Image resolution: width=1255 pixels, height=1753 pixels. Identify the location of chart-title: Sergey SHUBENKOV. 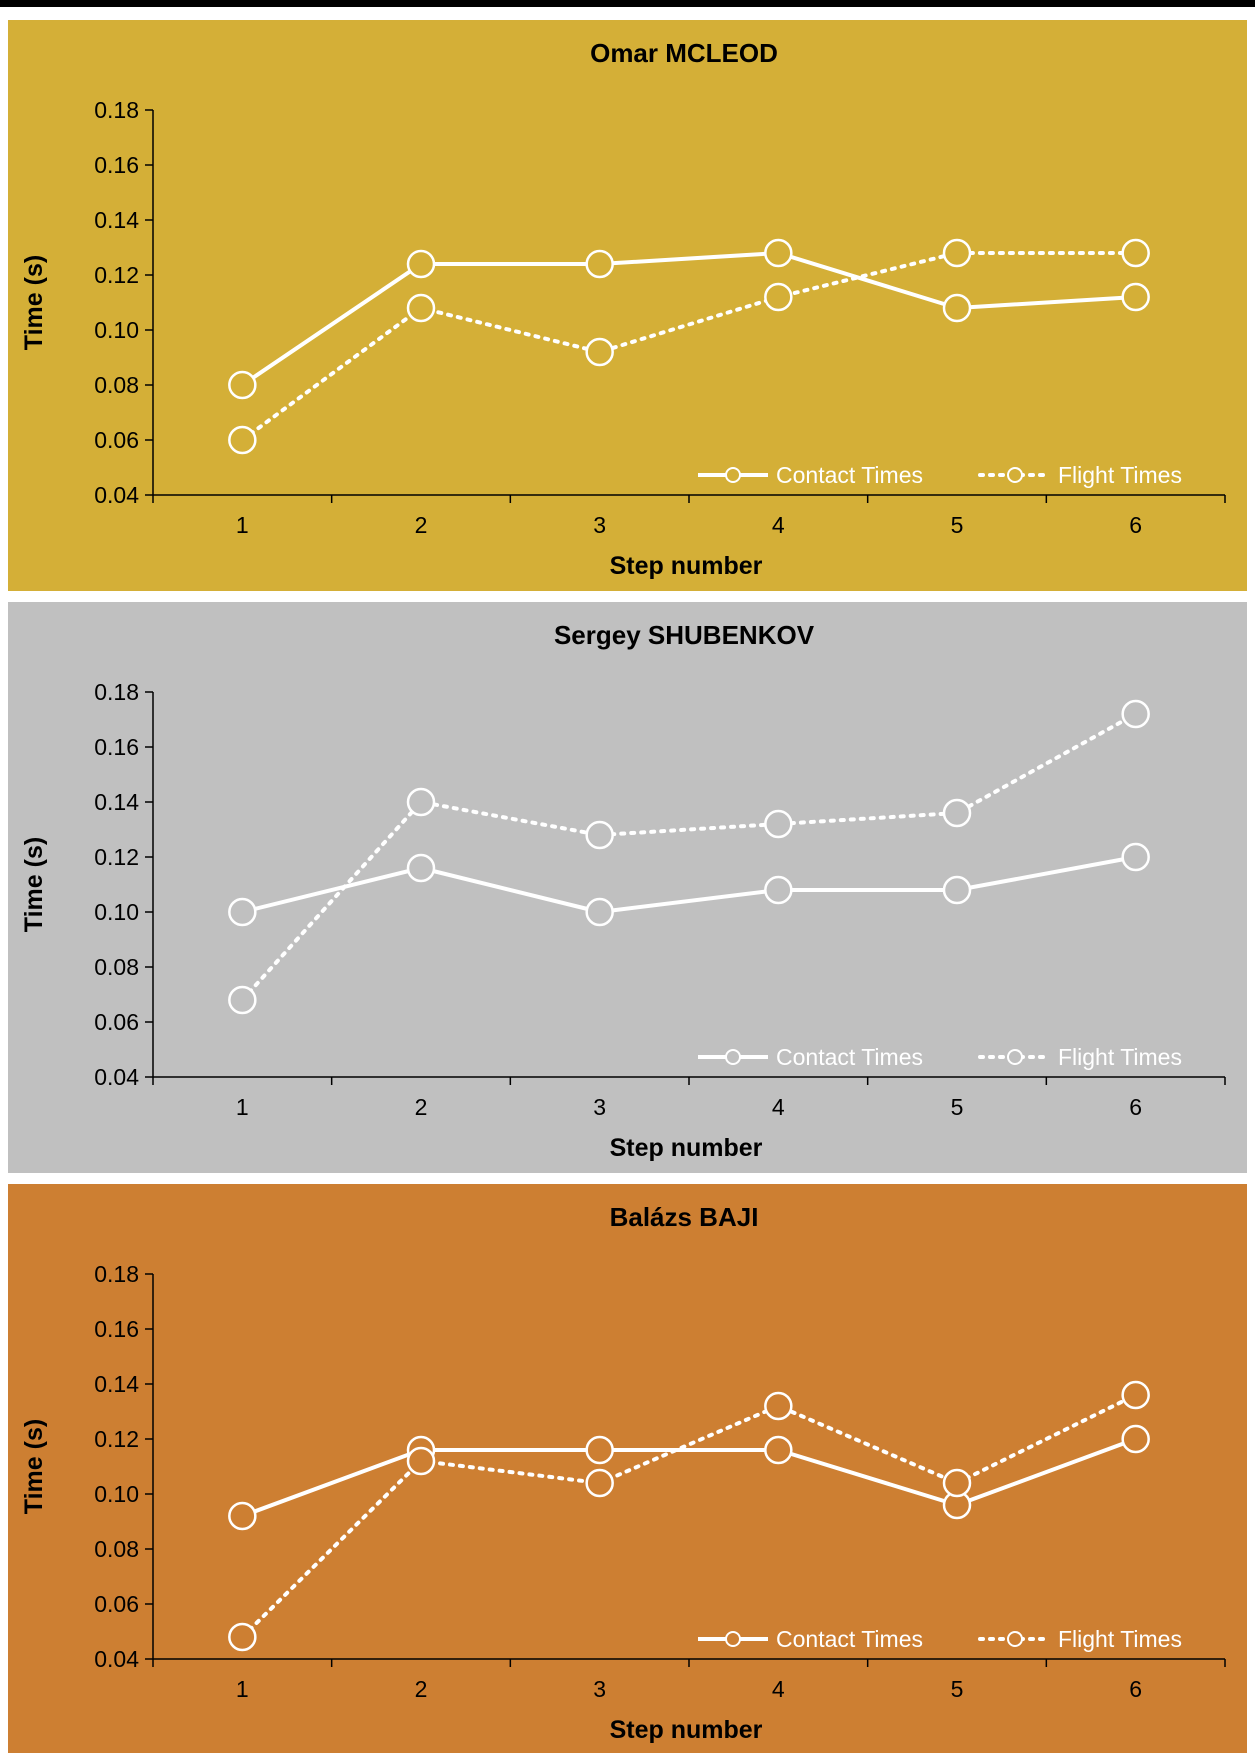
(684, 635).